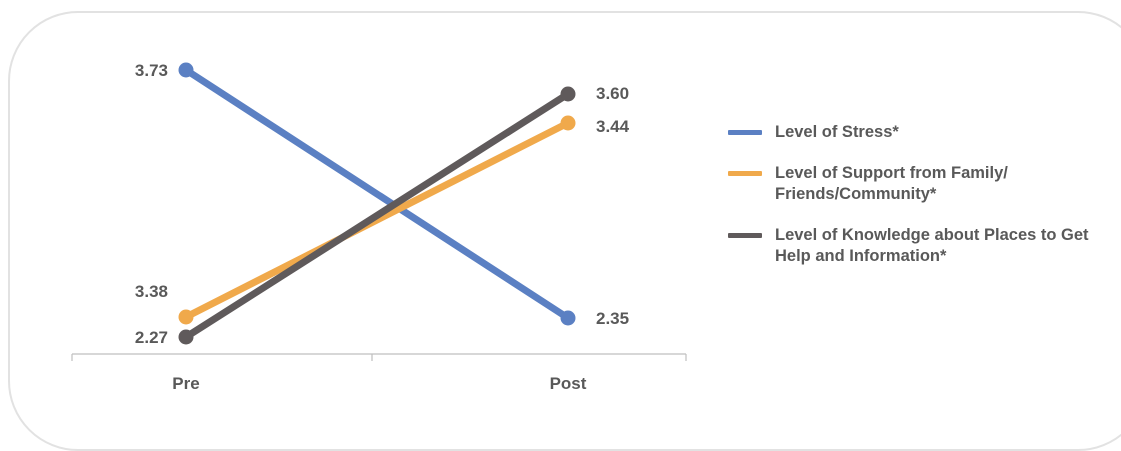  I want to click on legend-item-1: Level of Stress*, so click(918, 132).